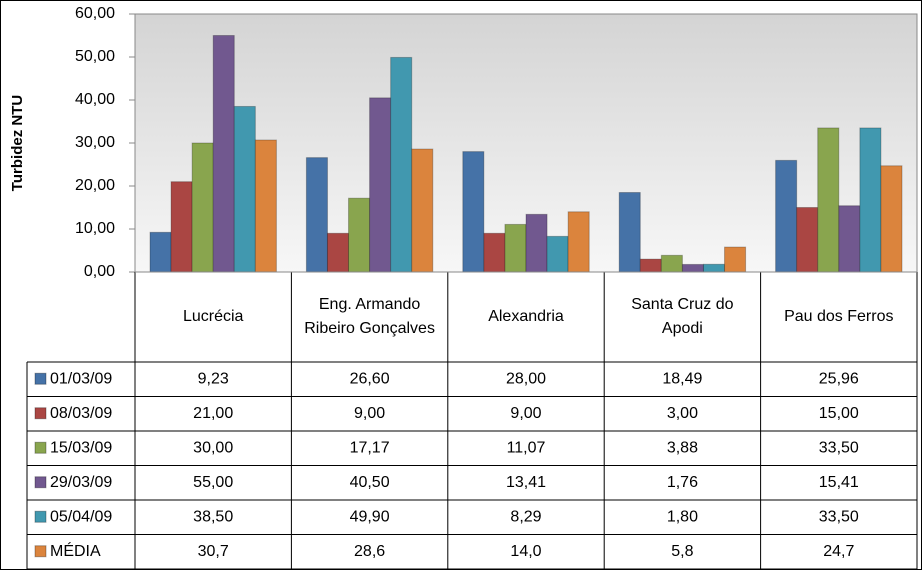 Image resolution: width=923 pixels, height=571 pixels. Describe the element at coordinates (526, 378) in the screenshot. I see `data-label: 28,00` at that location.